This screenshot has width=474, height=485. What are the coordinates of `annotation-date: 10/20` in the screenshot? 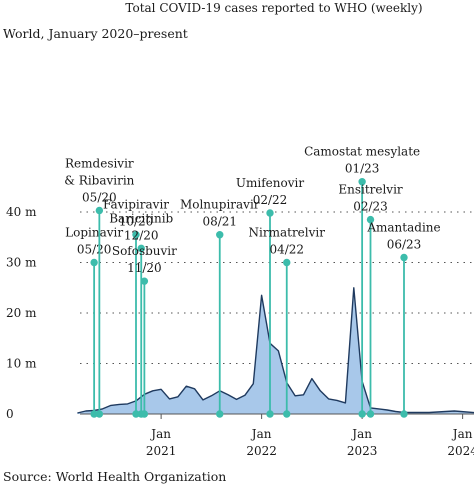 It's located at (136, 222).